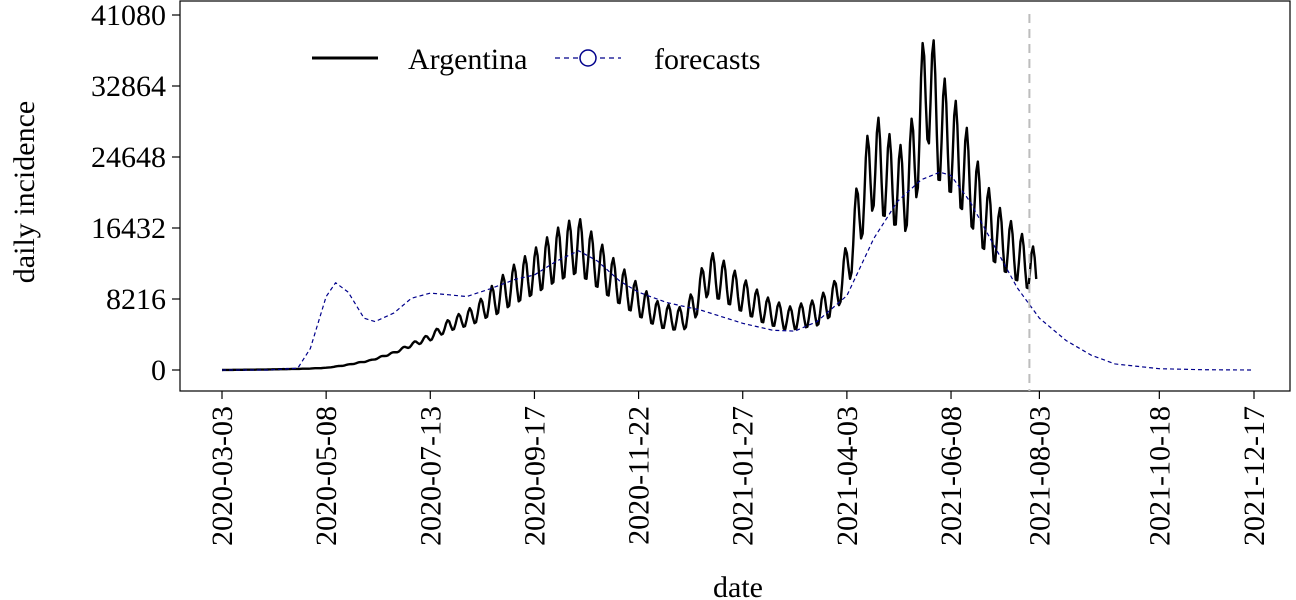 The image size is (1296, 600). I want to click on x-tick-label: 2020-03-03, so click(222, 476).